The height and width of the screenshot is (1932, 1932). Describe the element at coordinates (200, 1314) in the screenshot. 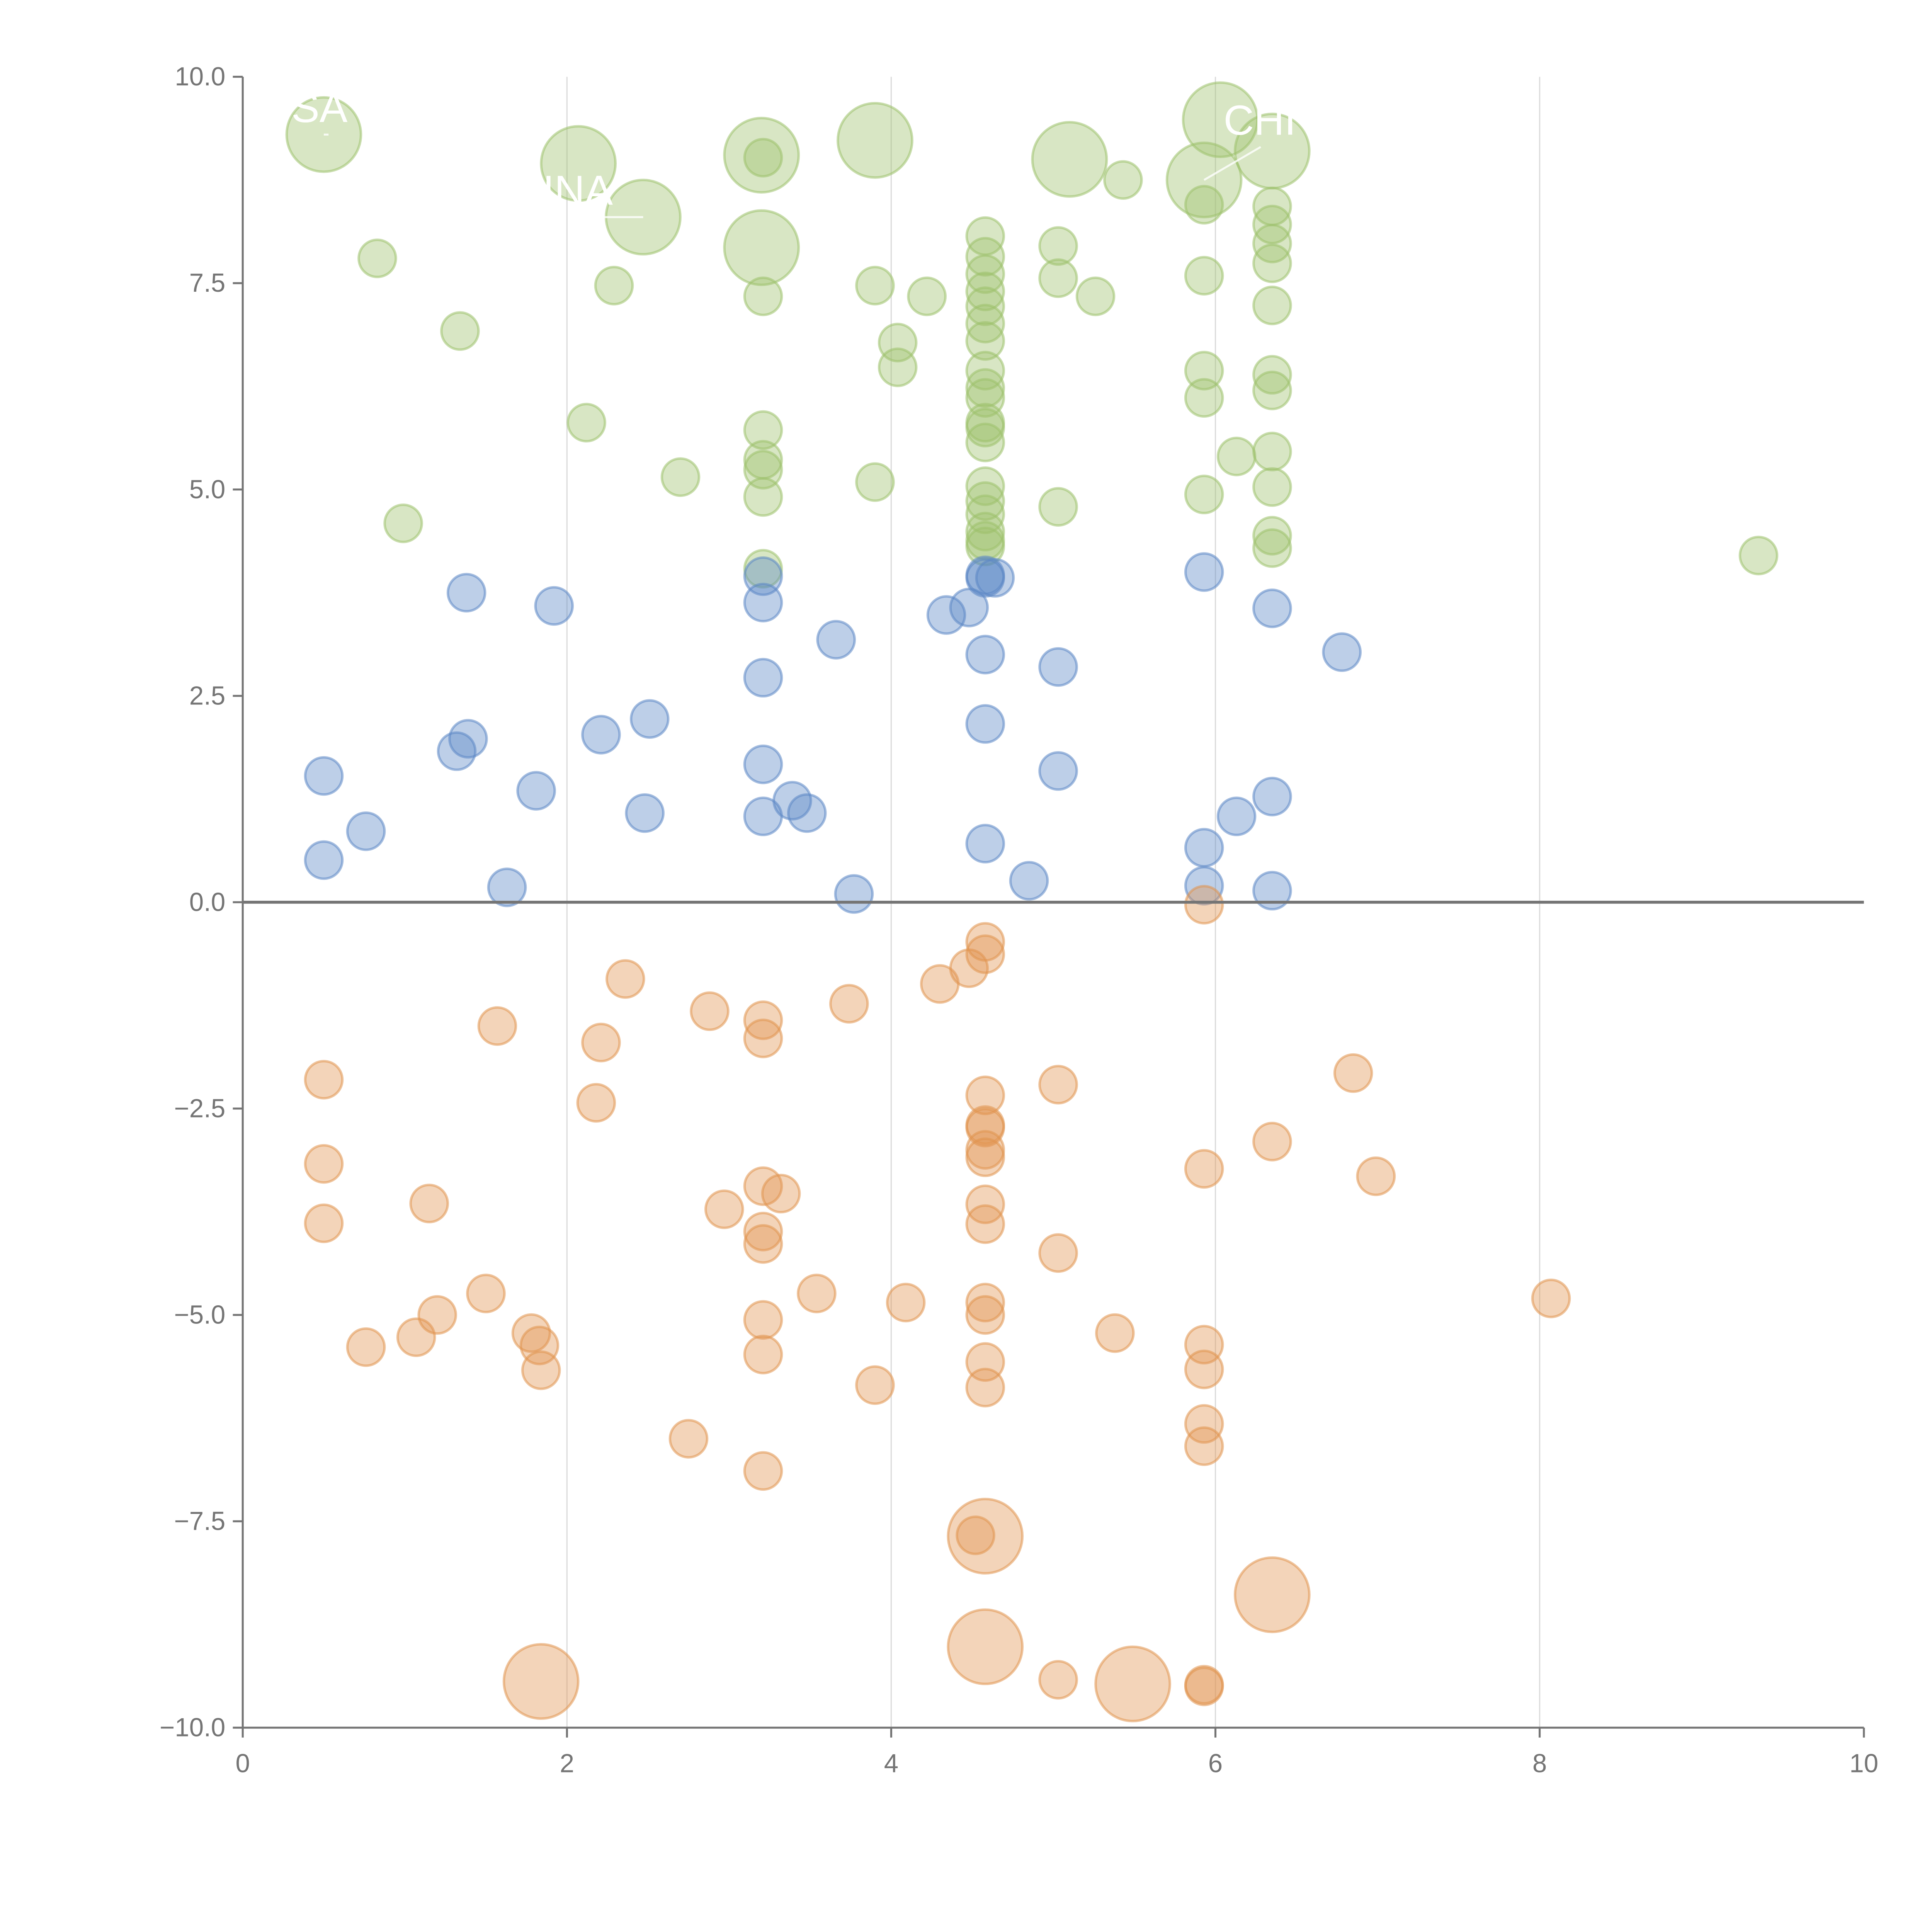

I see `y-tick-label: −5.0` at that location.